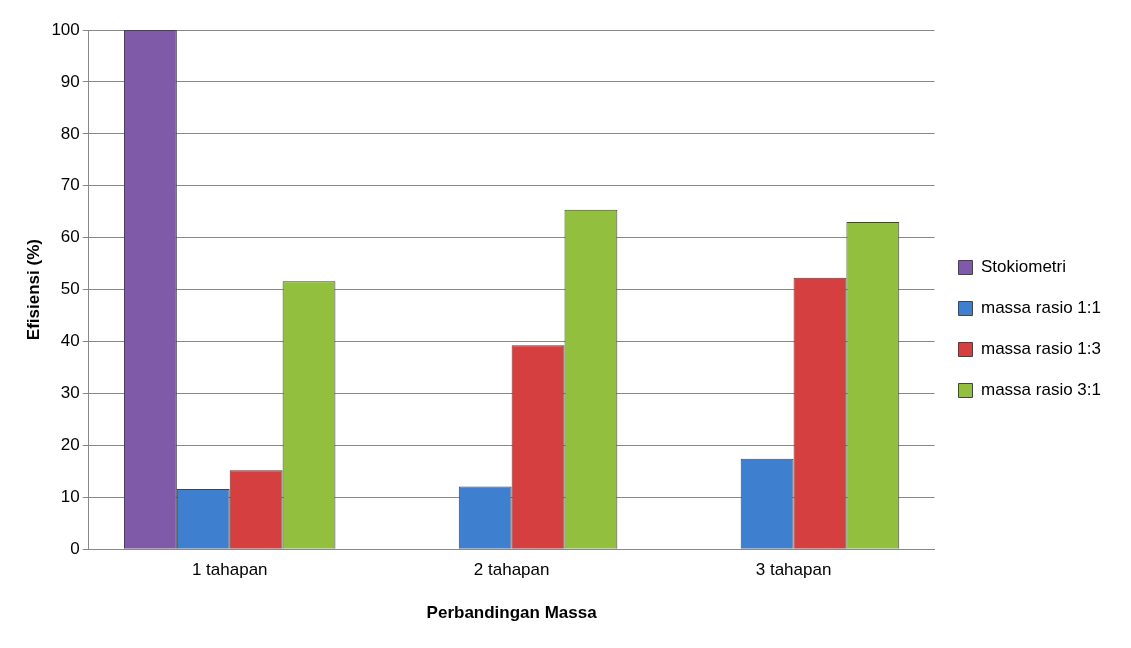 Image resolution: width=1131 pixels, height=648 pixels. I want to click on y-tick-label: 30, so click(70, 393).